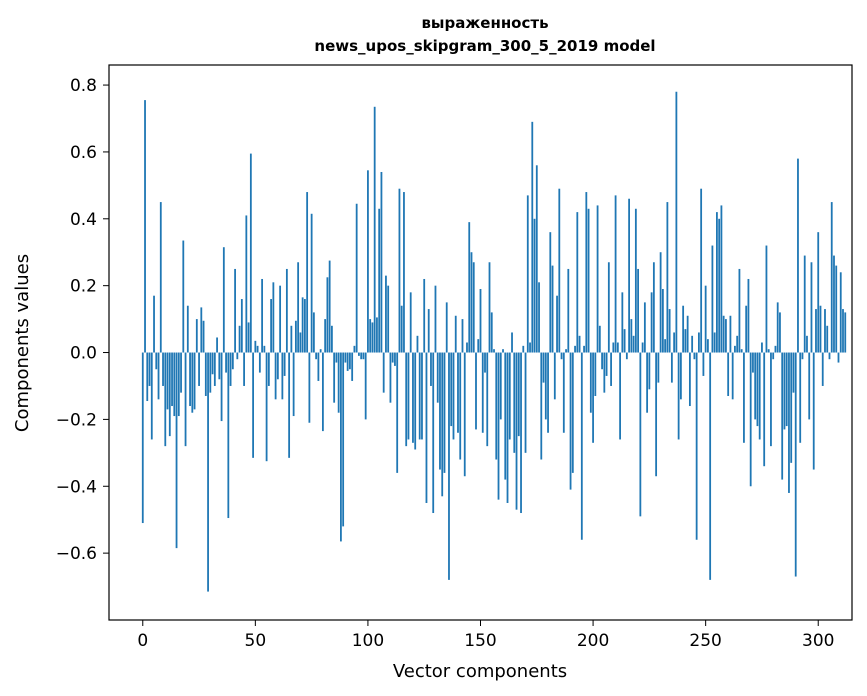  What do you see at coordinates (142, 641) in the screenshot?
I see `x-tick-label: 0` at bounding box center [142, 641].